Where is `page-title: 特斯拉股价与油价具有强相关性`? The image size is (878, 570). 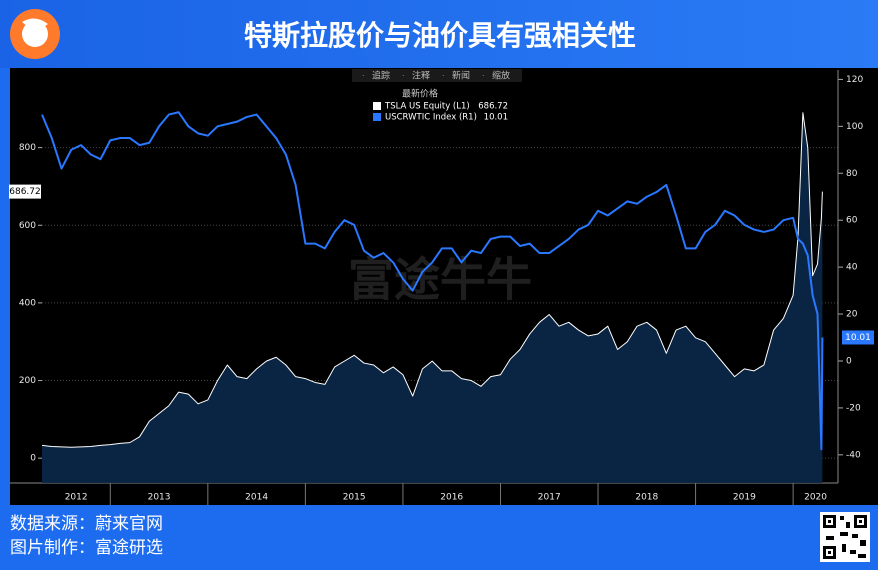 page-title: 特斯拉股价与油价具有强相关性 is located at coordinates (440, 35).